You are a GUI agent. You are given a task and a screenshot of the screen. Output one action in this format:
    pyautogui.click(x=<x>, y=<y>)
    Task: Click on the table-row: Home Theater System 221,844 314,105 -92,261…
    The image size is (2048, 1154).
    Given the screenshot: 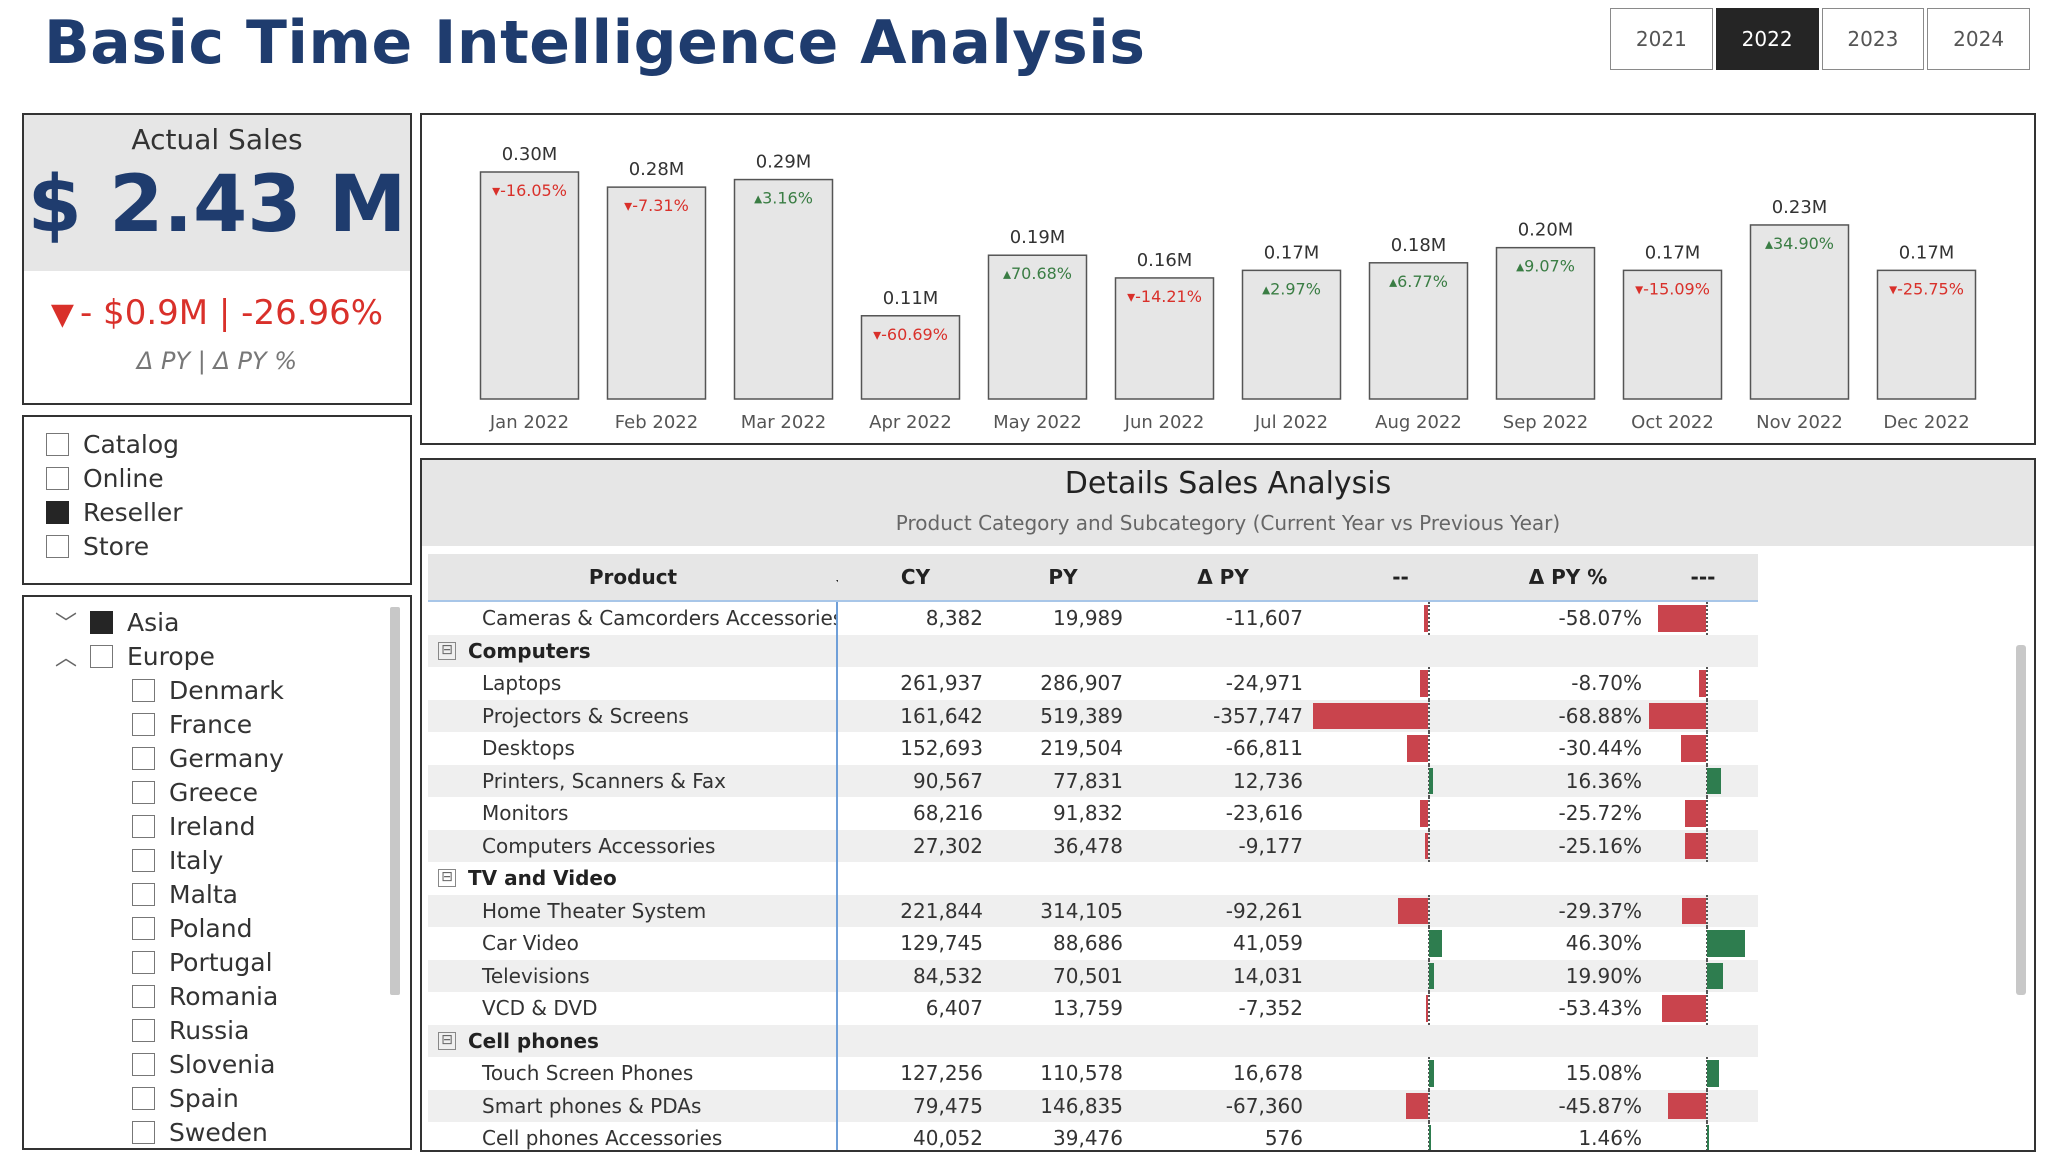 What is the action you would take?
    pyautogui.click(x=1093, y=910)
    